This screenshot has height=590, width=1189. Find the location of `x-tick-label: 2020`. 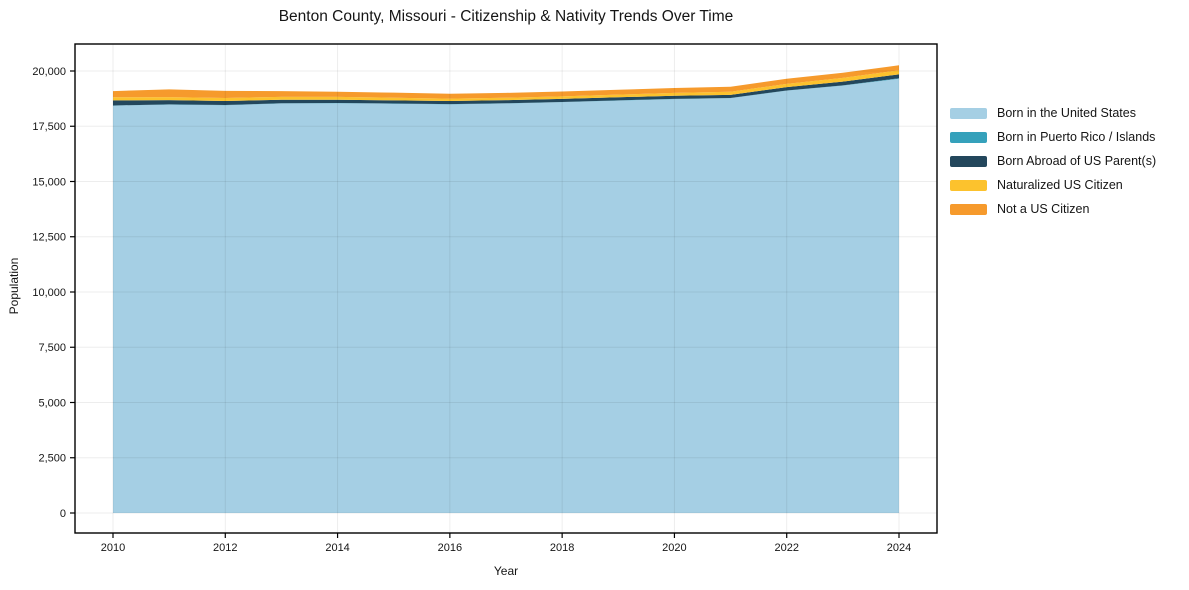

x-tick-label: 2020 is located at coordinates (674, 548).